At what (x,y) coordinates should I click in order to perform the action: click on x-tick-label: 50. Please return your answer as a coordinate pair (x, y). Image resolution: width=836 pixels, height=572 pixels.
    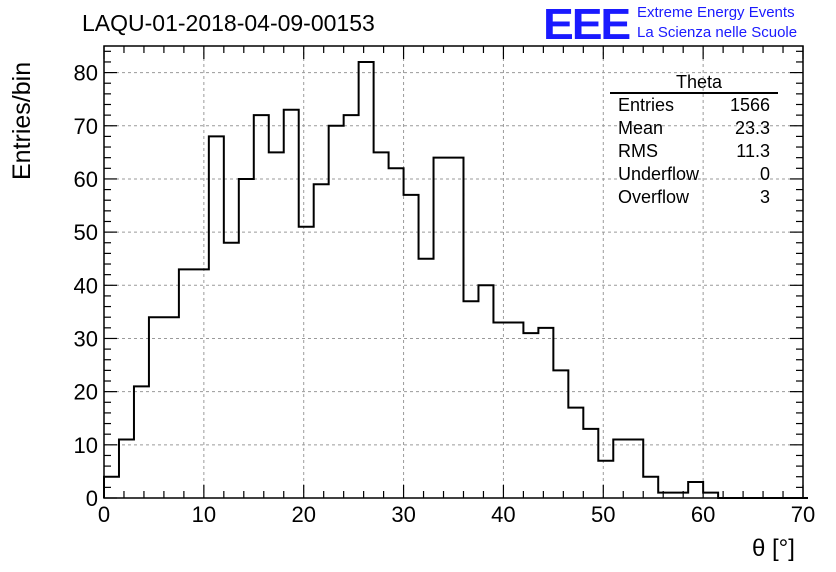
    Looking at the image, I should click on (603, 514).